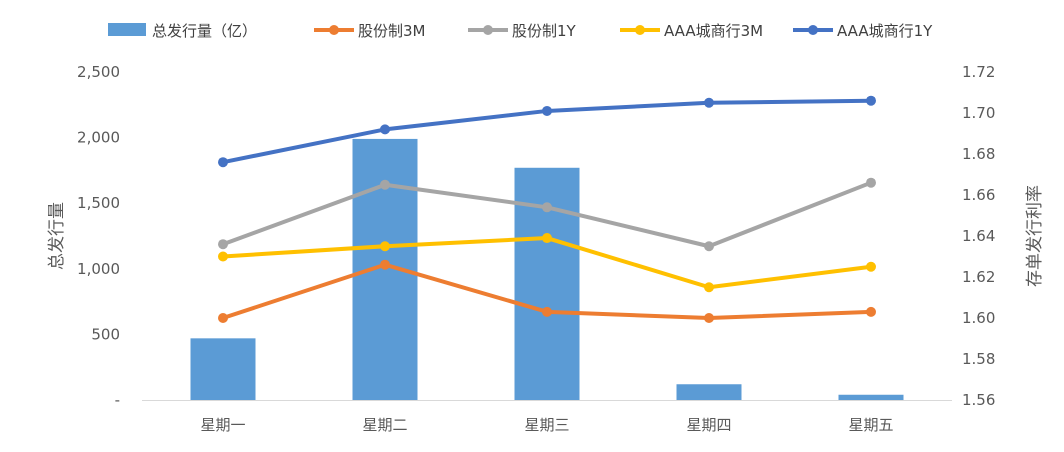 This screenshot has height=452, width=1064. What do you see at coordinates (546, 425) in the screenshot?
I see `x-tick-label: 星期三` at bounding box center [546, 425].